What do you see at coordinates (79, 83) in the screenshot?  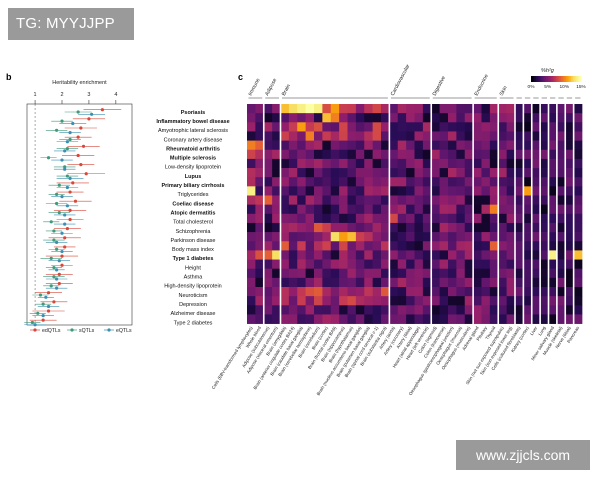 I see `panel-b-title: Heritability enrichment` at bounding box center [79, 83].